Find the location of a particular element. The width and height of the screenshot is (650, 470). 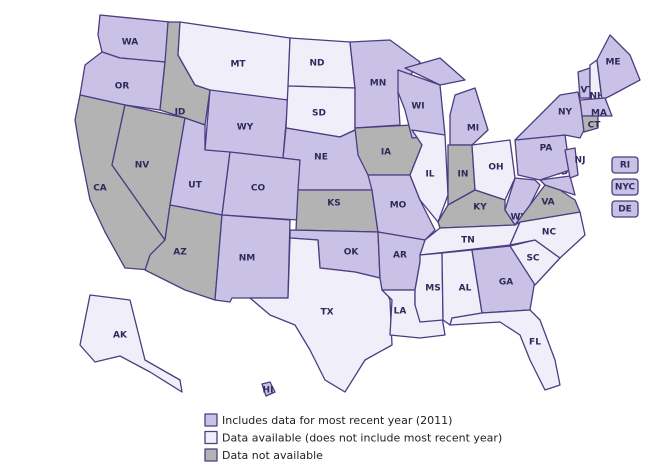

state-label: HI is located at coordinates (268, 391).